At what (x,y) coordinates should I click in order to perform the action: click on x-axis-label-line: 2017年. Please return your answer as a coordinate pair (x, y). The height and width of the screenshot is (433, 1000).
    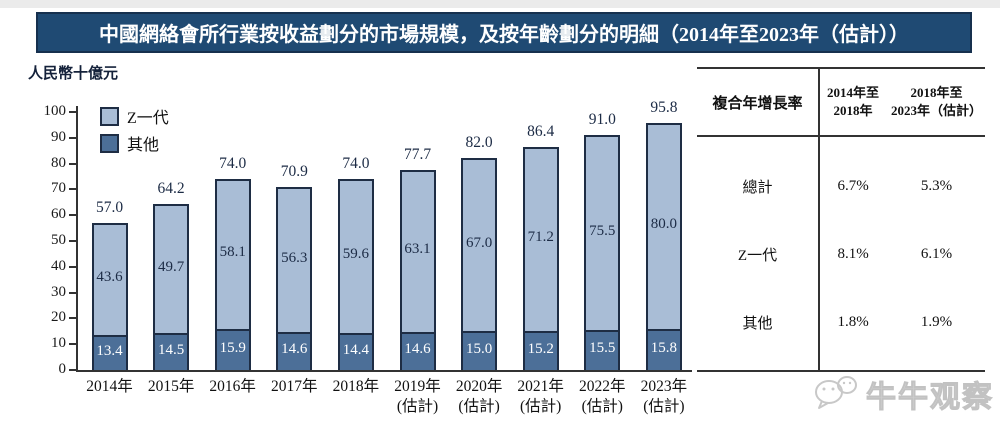
    Looking at the image, I should click on (294, 386).